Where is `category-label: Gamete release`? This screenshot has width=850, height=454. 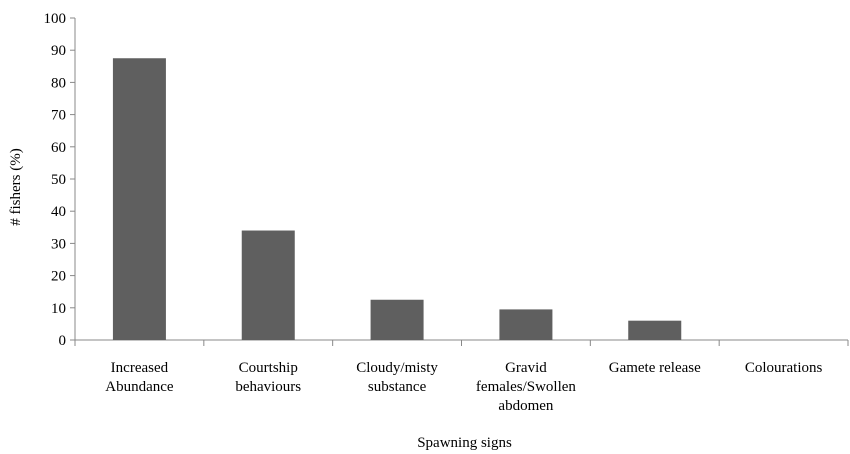 category-label: Gamete release is located at coordinates (655, 368).